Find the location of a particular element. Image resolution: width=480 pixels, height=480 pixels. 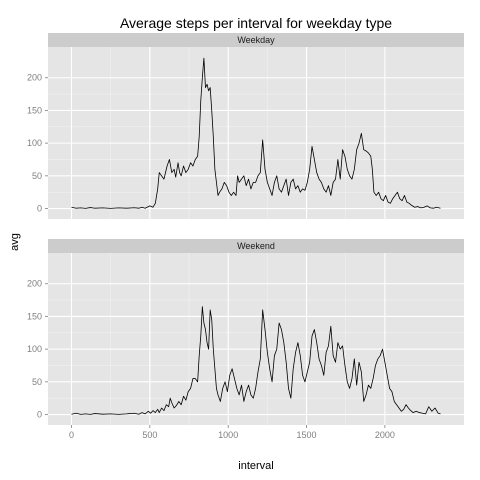

x-tick-label: 0 is located at coordinates (71, 435).